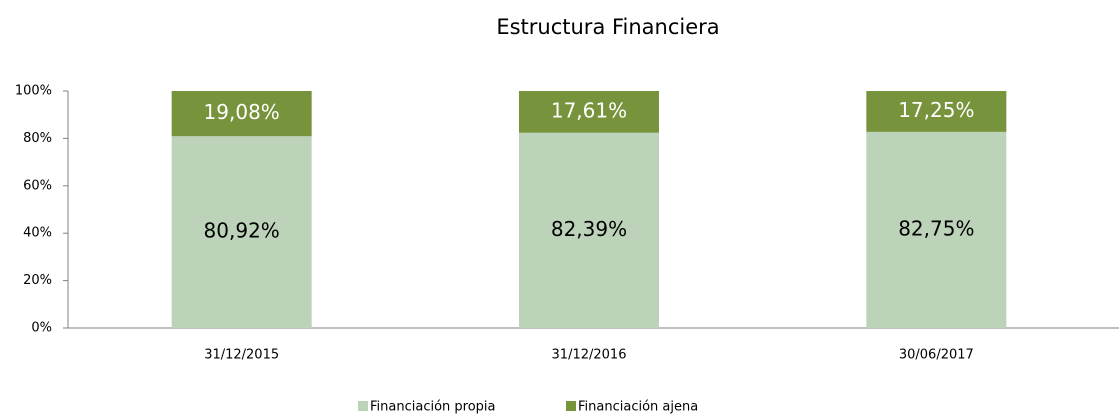 This screenshot has height=417, width=1119. I want to click on x-tick-label: 31/12/2015, so click(241, 355).